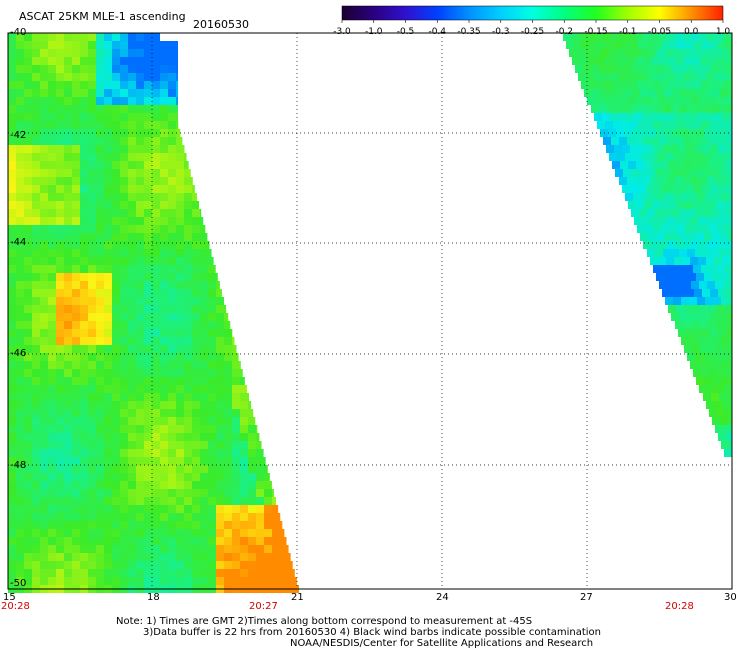  What do you see at coordinates (18, 465) in the screenshot?
I see `lat-label-48: -48` at bounding box center [18, 465].